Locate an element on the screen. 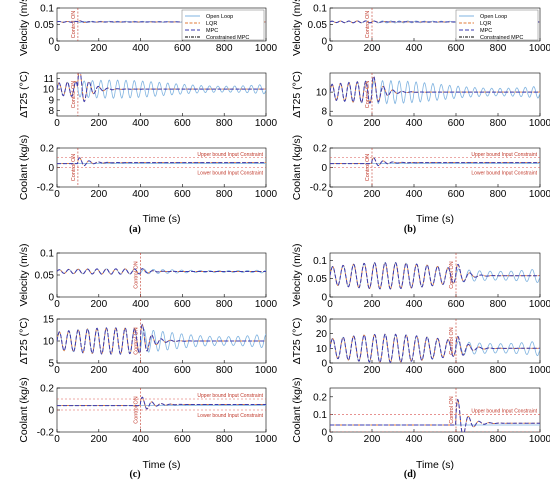 This screenshot has width=550, height=483. panel-caption: (c) is located at coordinates (134, 474).